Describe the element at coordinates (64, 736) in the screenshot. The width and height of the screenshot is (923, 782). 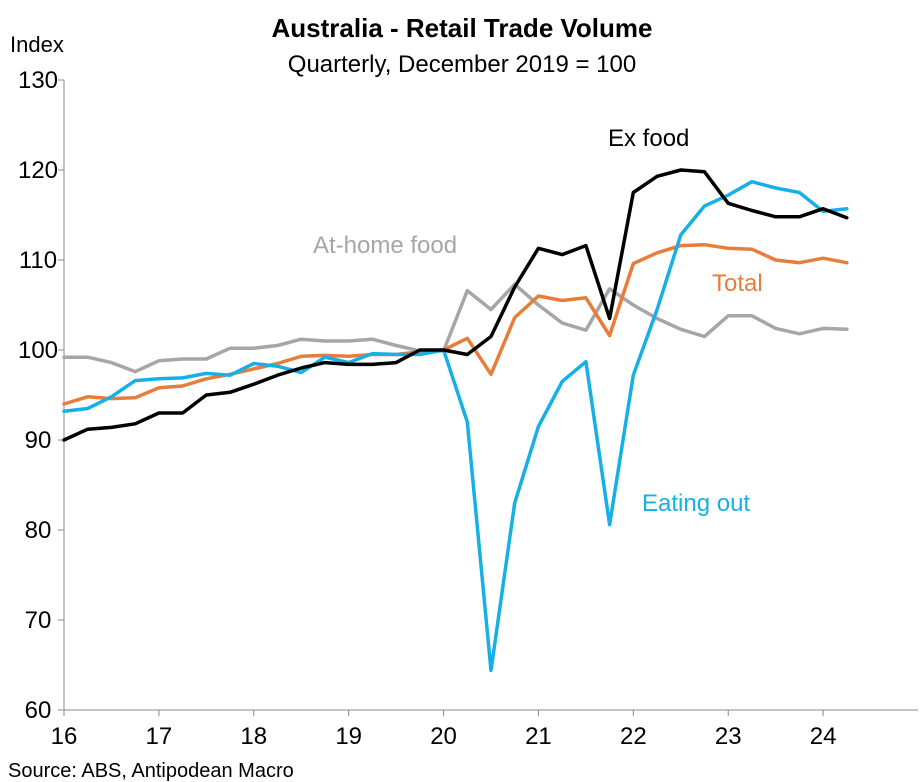
I see `x-tick-label: 16` at that location.